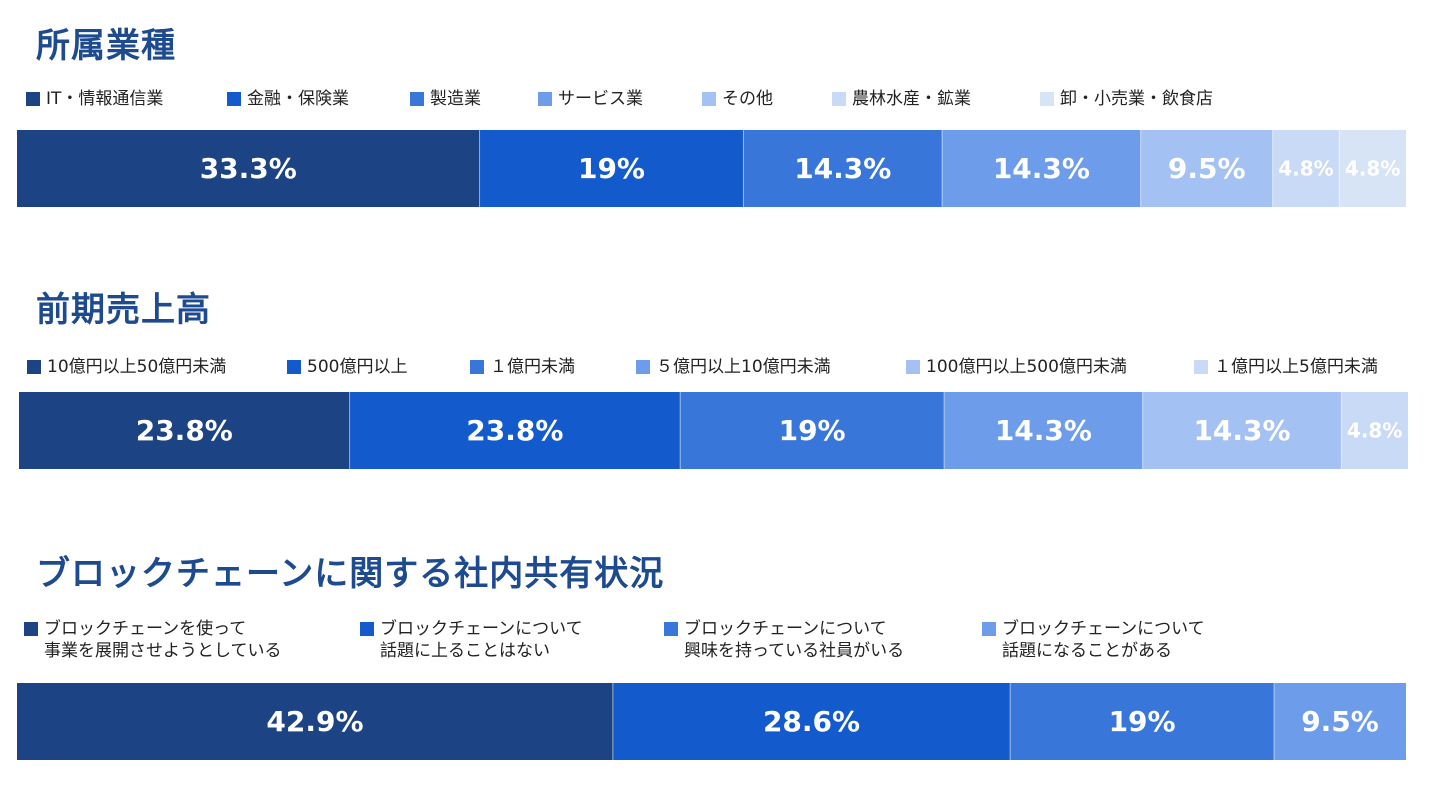 The height and width of the screenshot is (795, 1434). I want to click on bar-industry: 33.3% 19% 14.3% 14.3% 9.5% 4.8% 4.8%, so click(711, 168).